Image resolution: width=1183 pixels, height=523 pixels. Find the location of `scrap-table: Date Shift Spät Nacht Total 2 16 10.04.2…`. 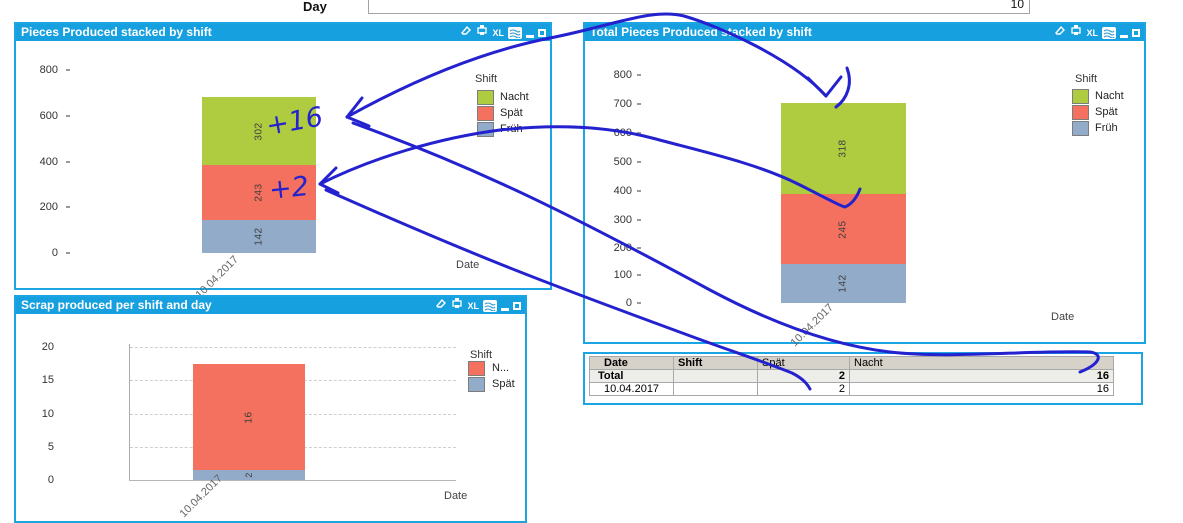

scrap-table: Date Shift Spät Nacht Total 2 16 10.04.2… is located at coordinates (851, 376).